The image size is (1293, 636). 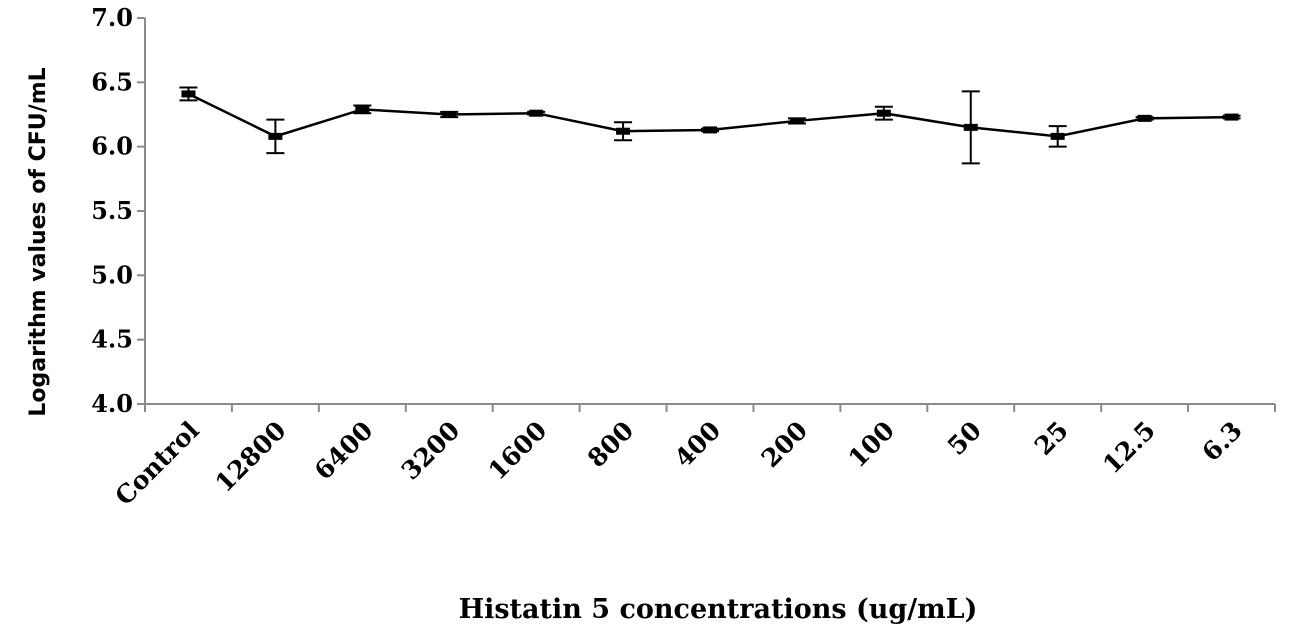 What do you see at coordinates (112, 210) in the screenshot?
I see `y-tick-label: 5.5` at bounding box center [112, 210].